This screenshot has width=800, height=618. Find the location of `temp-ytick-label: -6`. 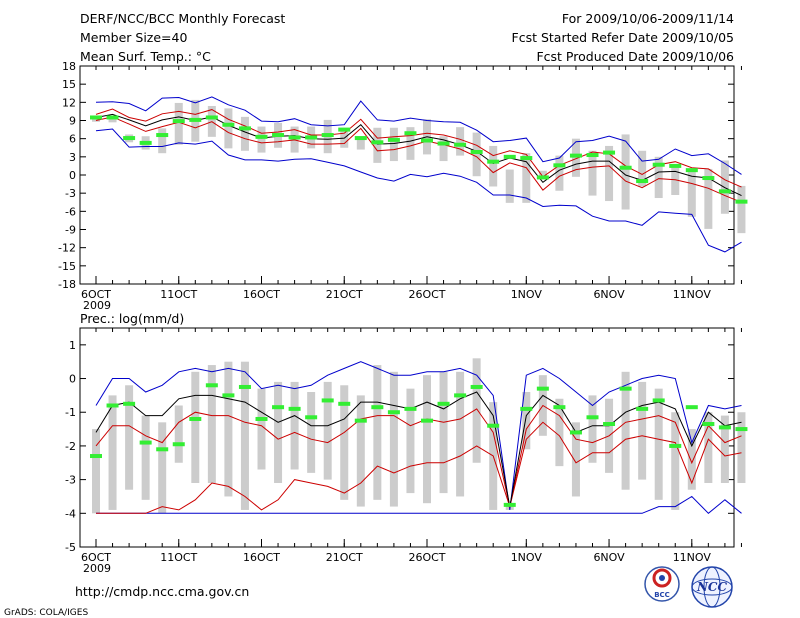

temp-ytick-label: -6 is located at coordinates (70, 211).